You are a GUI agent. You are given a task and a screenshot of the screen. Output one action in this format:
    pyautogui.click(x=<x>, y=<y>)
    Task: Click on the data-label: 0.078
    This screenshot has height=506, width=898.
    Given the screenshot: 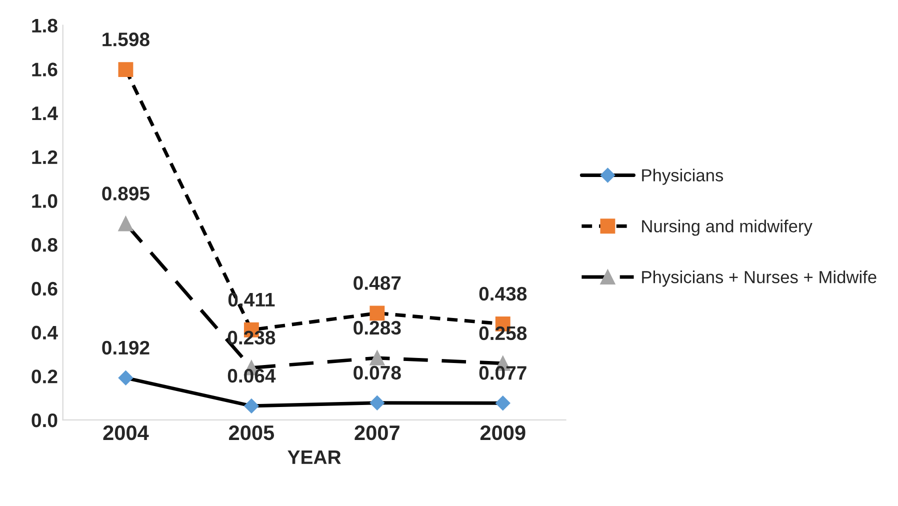 What is the action you would take?
    pyautogui.click(x=377, y=373)
    